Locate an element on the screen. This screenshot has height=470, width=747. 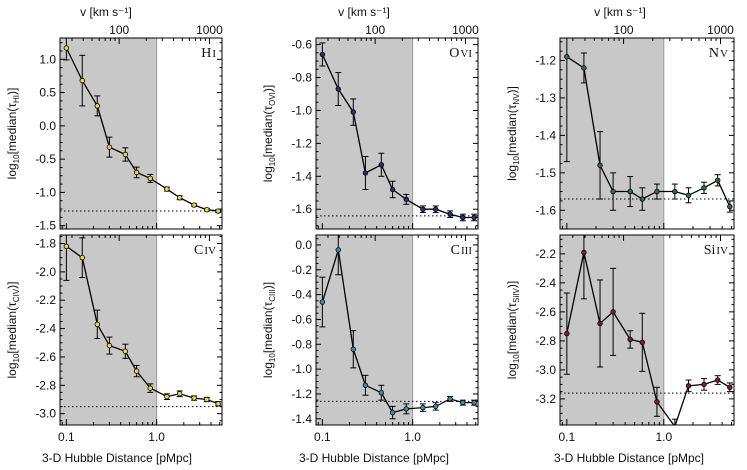
y-tick-label: -1.3 is located at coordinates (545, 98).